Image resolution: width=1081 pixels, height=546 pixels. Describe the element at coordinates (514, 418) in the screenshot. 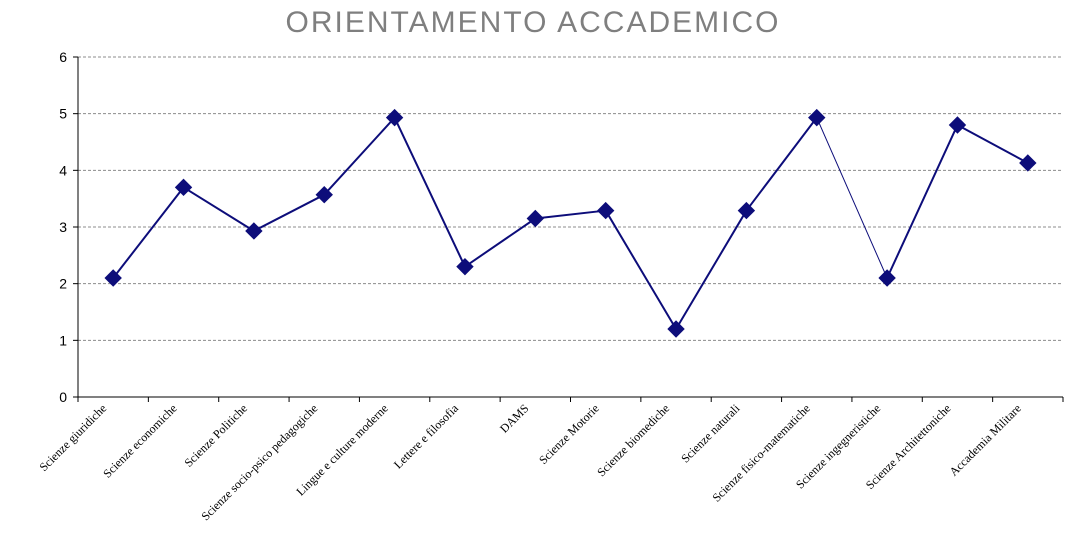

I see `x-tick-label: DAMS` at that location.